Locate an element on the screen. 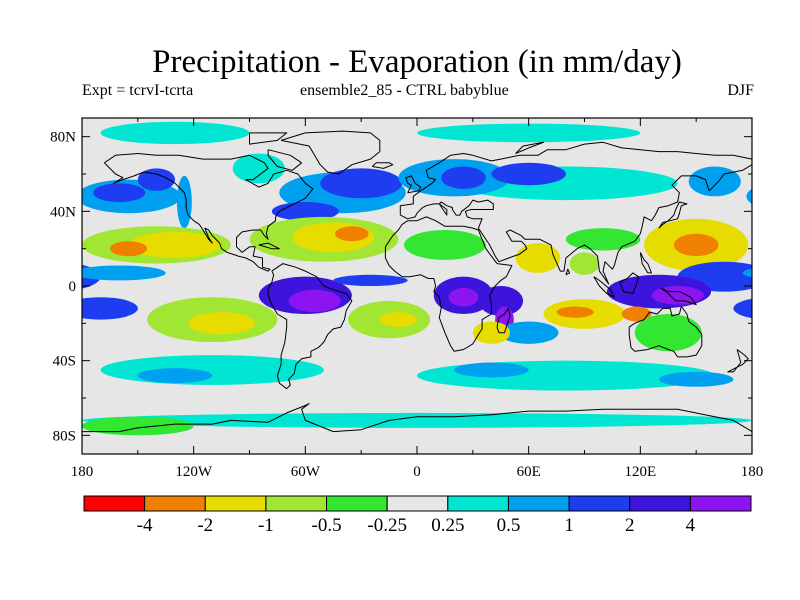 The image size is (800, 600). region-arctic-west is located at coordinates (175, 133).